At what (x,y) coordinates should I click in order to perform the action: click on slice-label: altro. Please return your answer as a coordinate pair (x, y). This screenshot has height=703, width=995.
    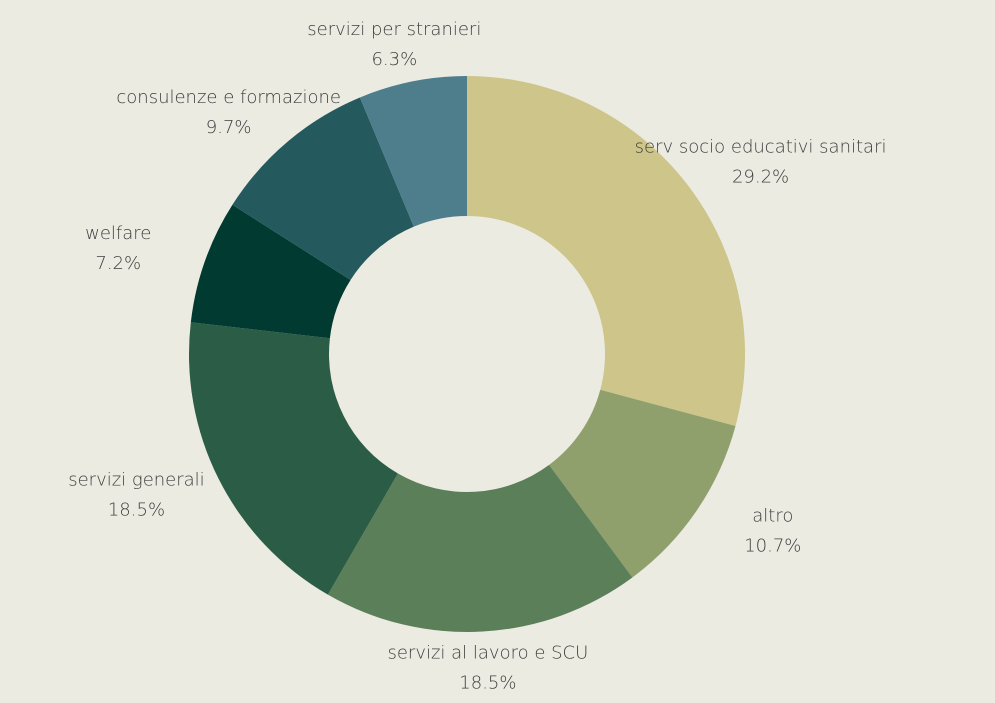
    Looking at the image, I should click on (772, 515).